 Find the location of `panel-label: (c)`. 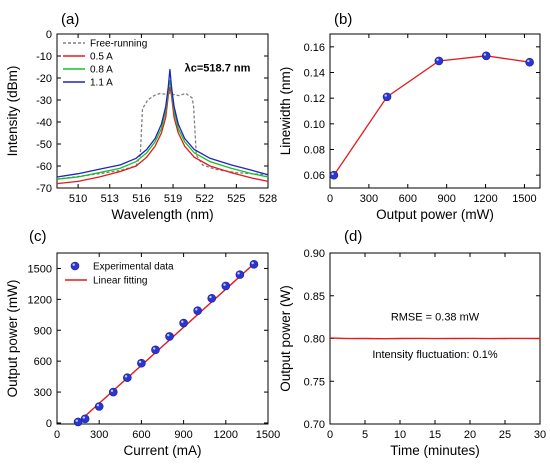

panel-label: (c) is located at coordinates (38, 236).